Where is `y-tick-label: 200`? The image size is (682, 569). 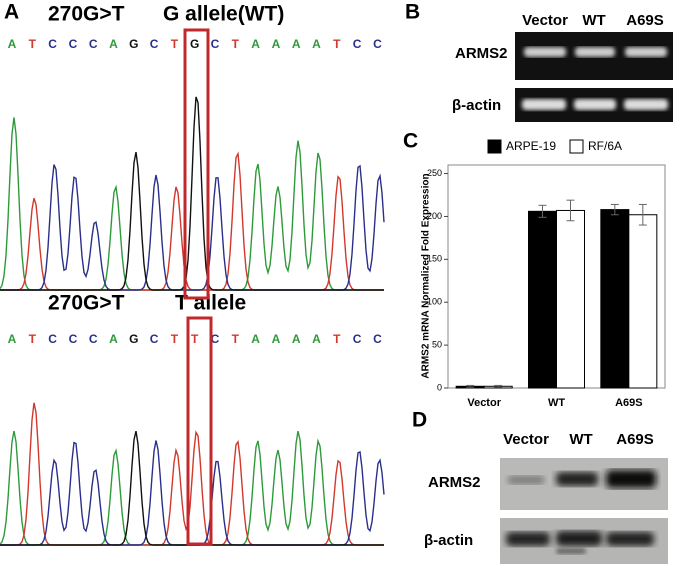 y-tick-label: 200 is located at coordinates (434, 216).